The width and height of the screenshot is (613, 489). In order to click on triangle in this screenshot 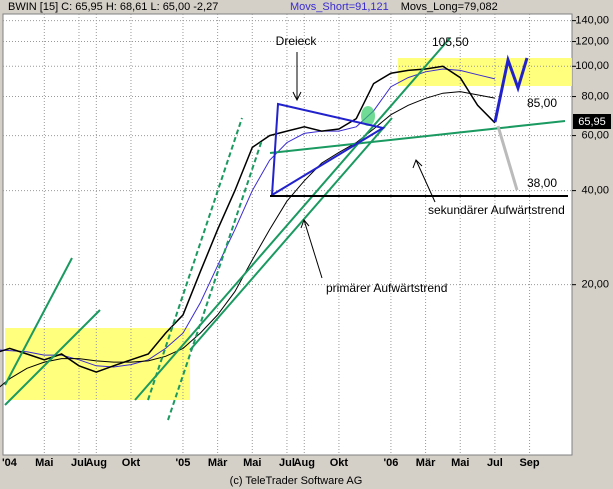, I will do `click(328, 149)`.